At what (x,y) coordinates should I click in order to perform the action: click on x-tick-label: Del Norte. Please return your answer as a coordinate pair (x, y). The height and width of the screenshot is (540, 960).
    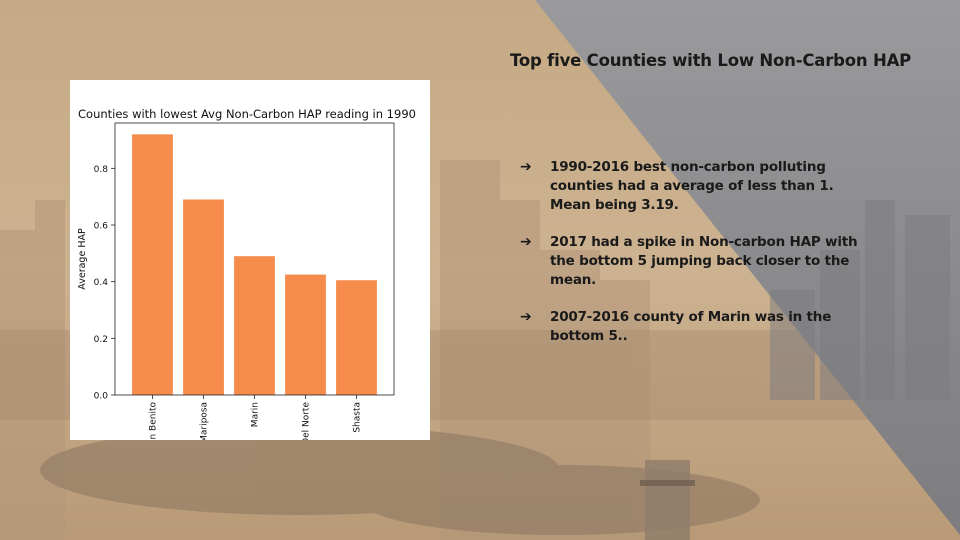
    Looking at the image, I should click on (307, 421).